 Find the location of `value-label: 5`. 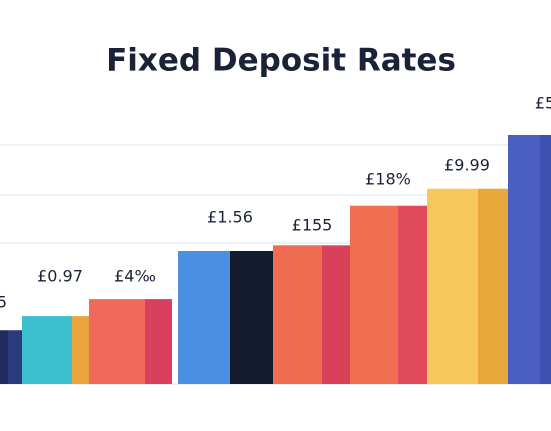

value-label: 5 is located at coordinates (3, 302).